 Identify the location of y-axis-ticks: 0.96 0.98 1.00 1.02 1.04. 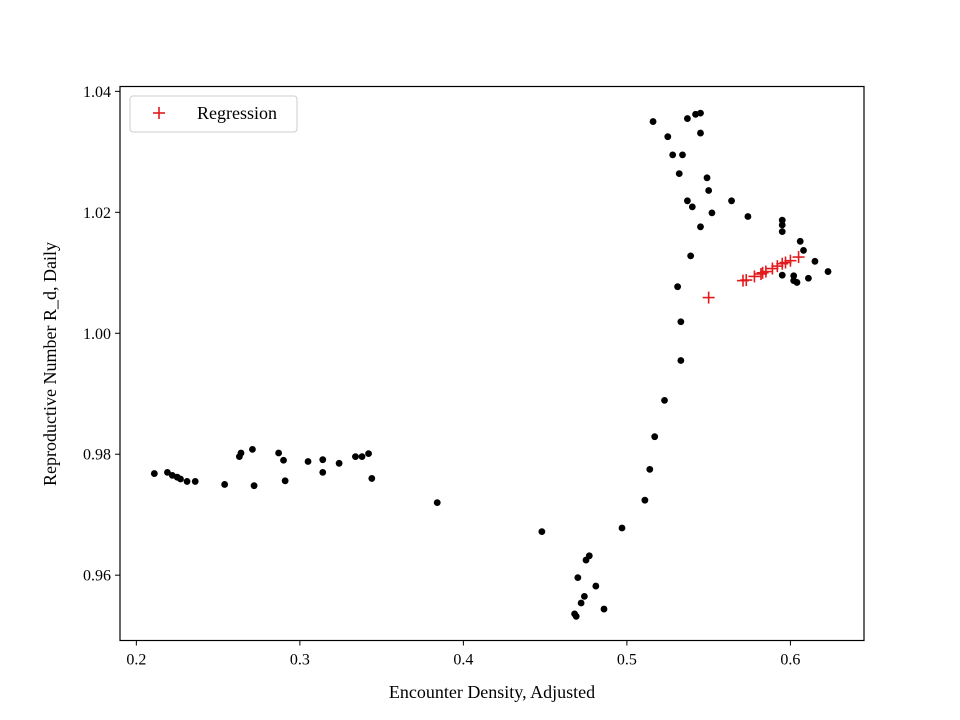
(101, 334).